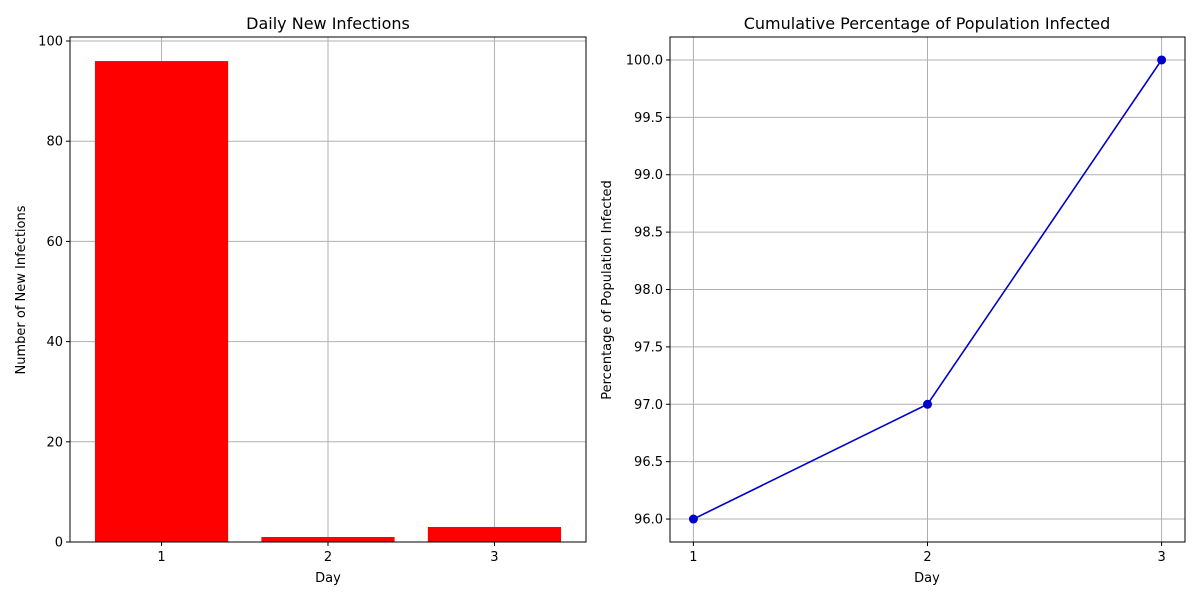 This screenshot has height=600, width=1200. What do you see at coordinates (54, 342) in the screenshot?
I see `bar-y-tick-label: 40` at bounding box center [54, 342].